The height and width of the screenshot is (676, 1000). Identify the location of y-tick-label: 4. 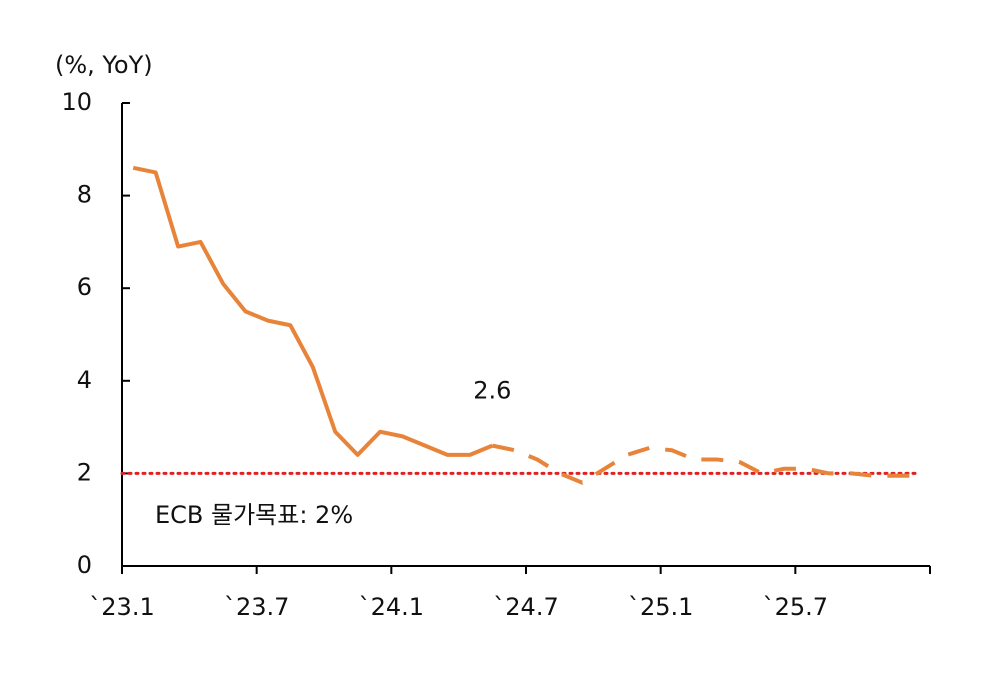
(84, 380).